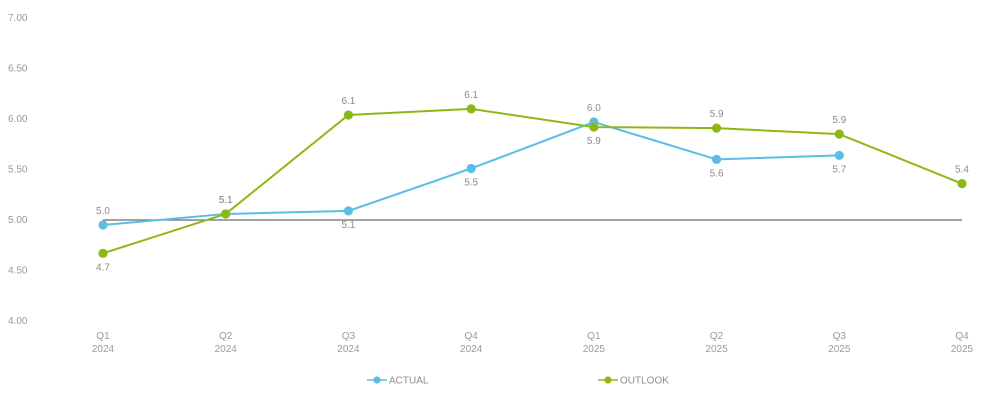  I want to click on legend-item-outlook: OUTLOOK, so click(633, 381).